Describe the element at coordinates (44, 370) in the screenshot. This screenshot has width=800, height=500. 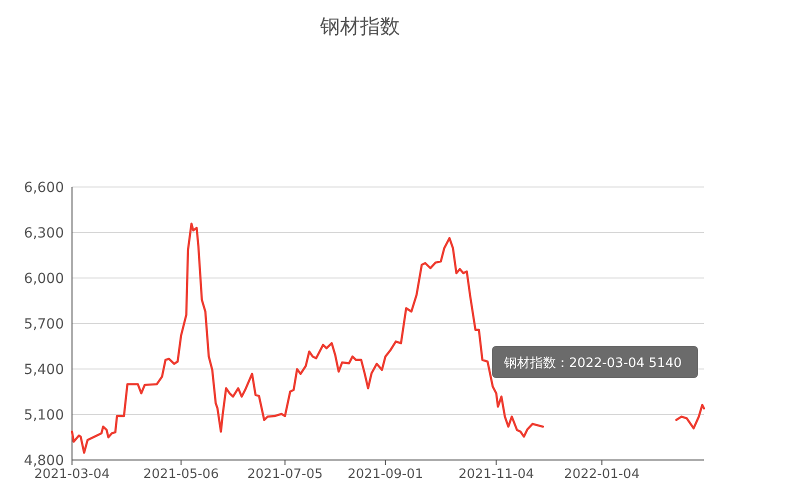
I see `y-tick-label: 5,400` at that location.